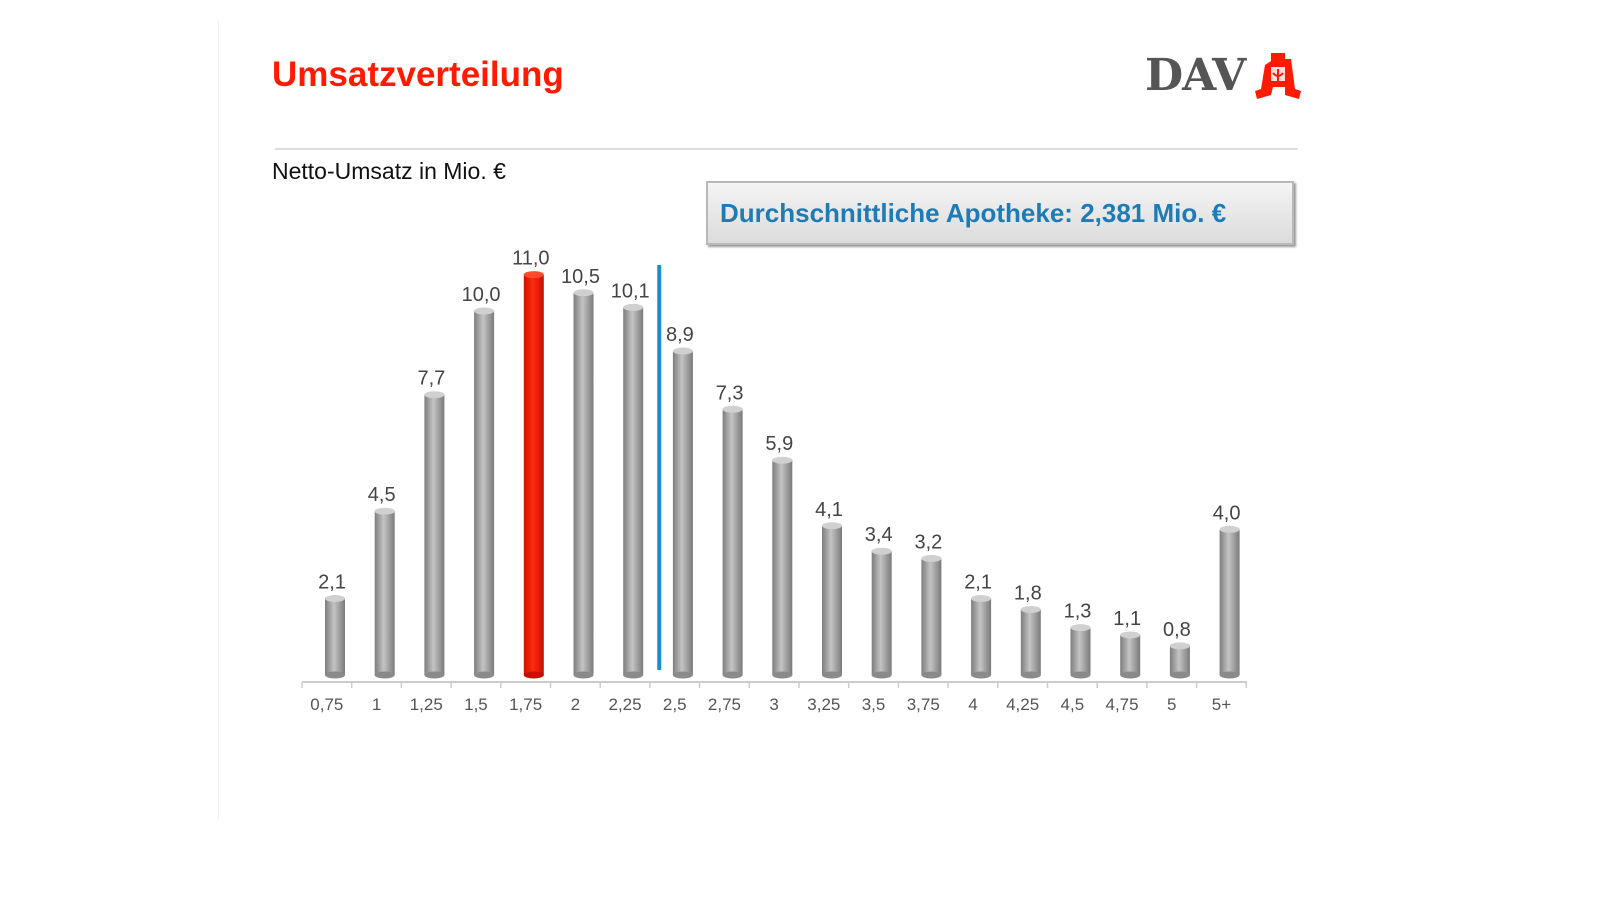 The image size is (1600, 900). I want to click on x-tick-label: 1,25, so click(426, 704).